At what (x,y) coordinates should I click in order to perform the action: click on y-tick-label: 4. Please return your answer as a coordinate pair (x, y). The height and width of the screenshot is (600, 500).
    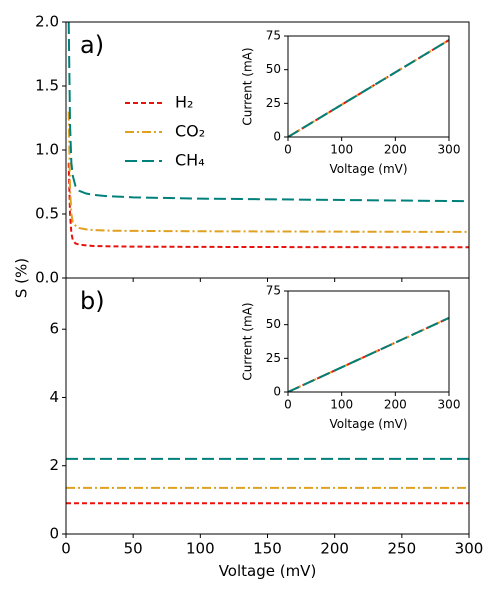
    Looking at the image, I should click on (54, 397).